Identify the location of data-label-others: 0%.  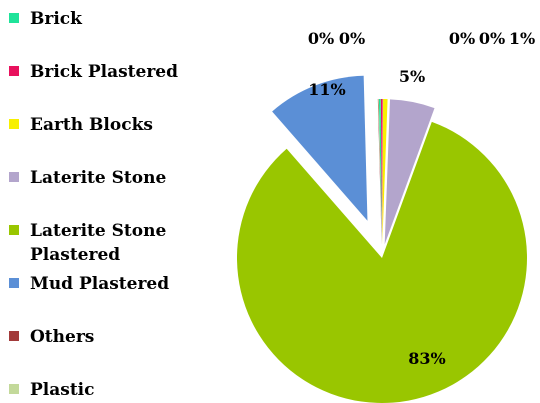
(462, 38).